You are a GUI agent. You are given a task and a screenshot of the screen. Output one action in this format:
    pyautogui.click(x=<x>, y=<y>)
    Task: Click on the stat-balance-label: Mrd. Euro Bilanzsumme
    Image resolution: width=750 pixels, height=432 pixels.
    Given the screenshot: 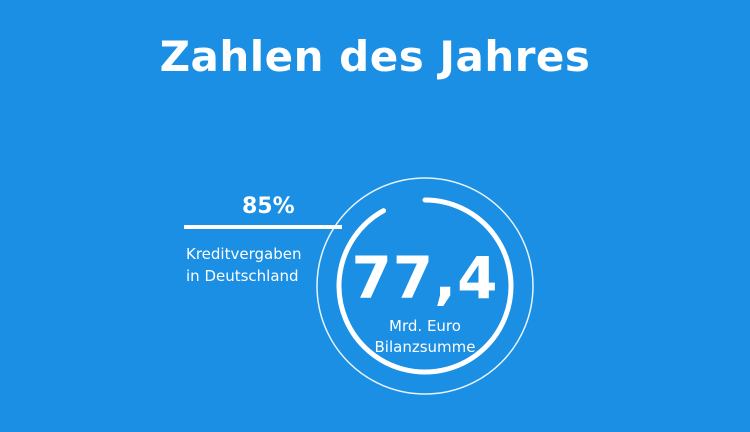 What is the action you would take?
    pyautogui.click(x=425, y=337)
    